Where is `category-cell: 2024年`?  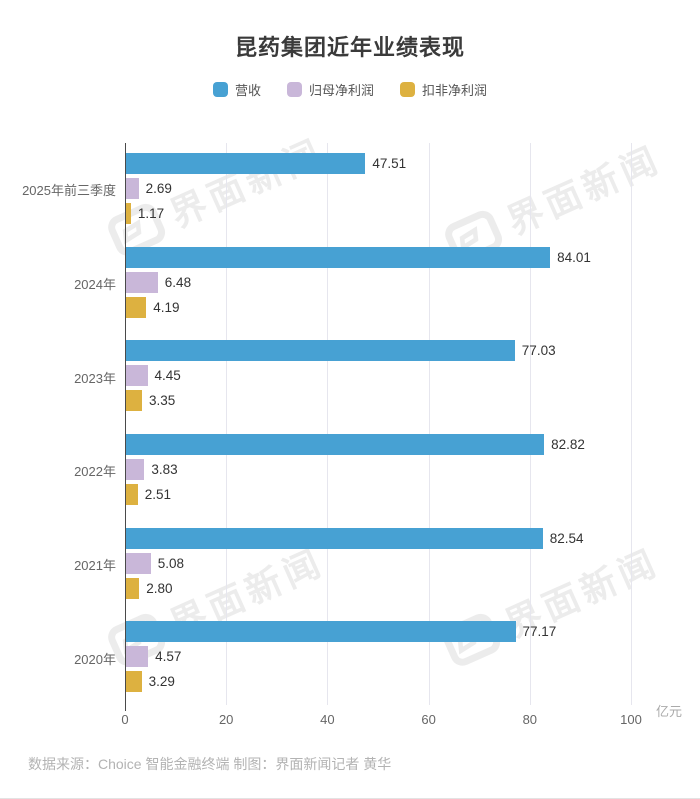
category-cell: 2024年 is located at coordinates (62, 284).